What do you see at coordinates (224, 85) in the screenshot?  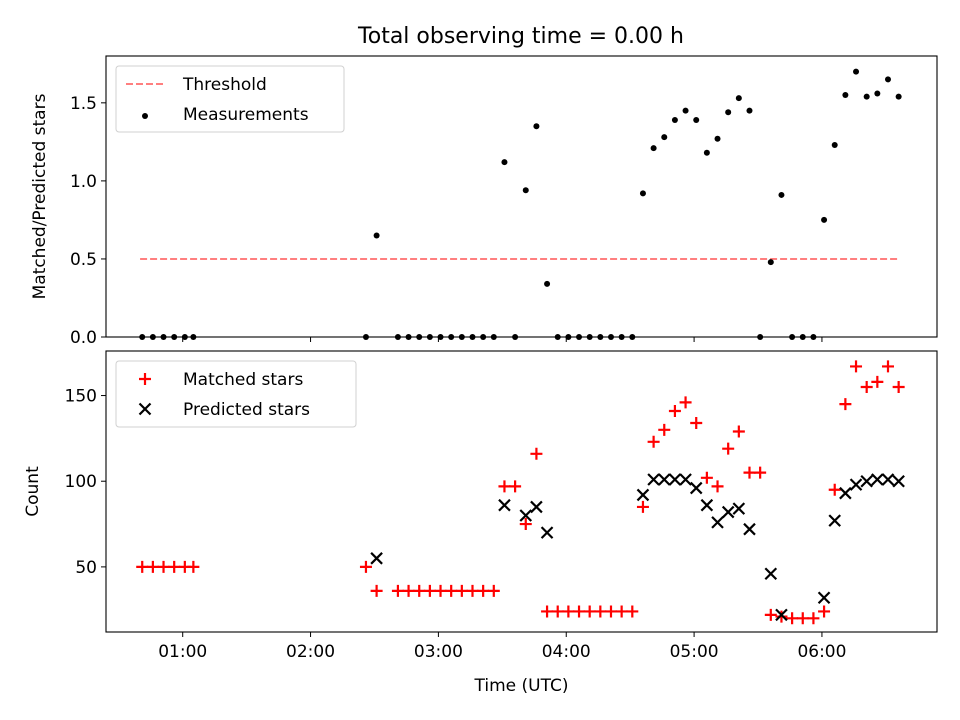 I see `legend-label: Threshold` at bounding box center [224, 85].